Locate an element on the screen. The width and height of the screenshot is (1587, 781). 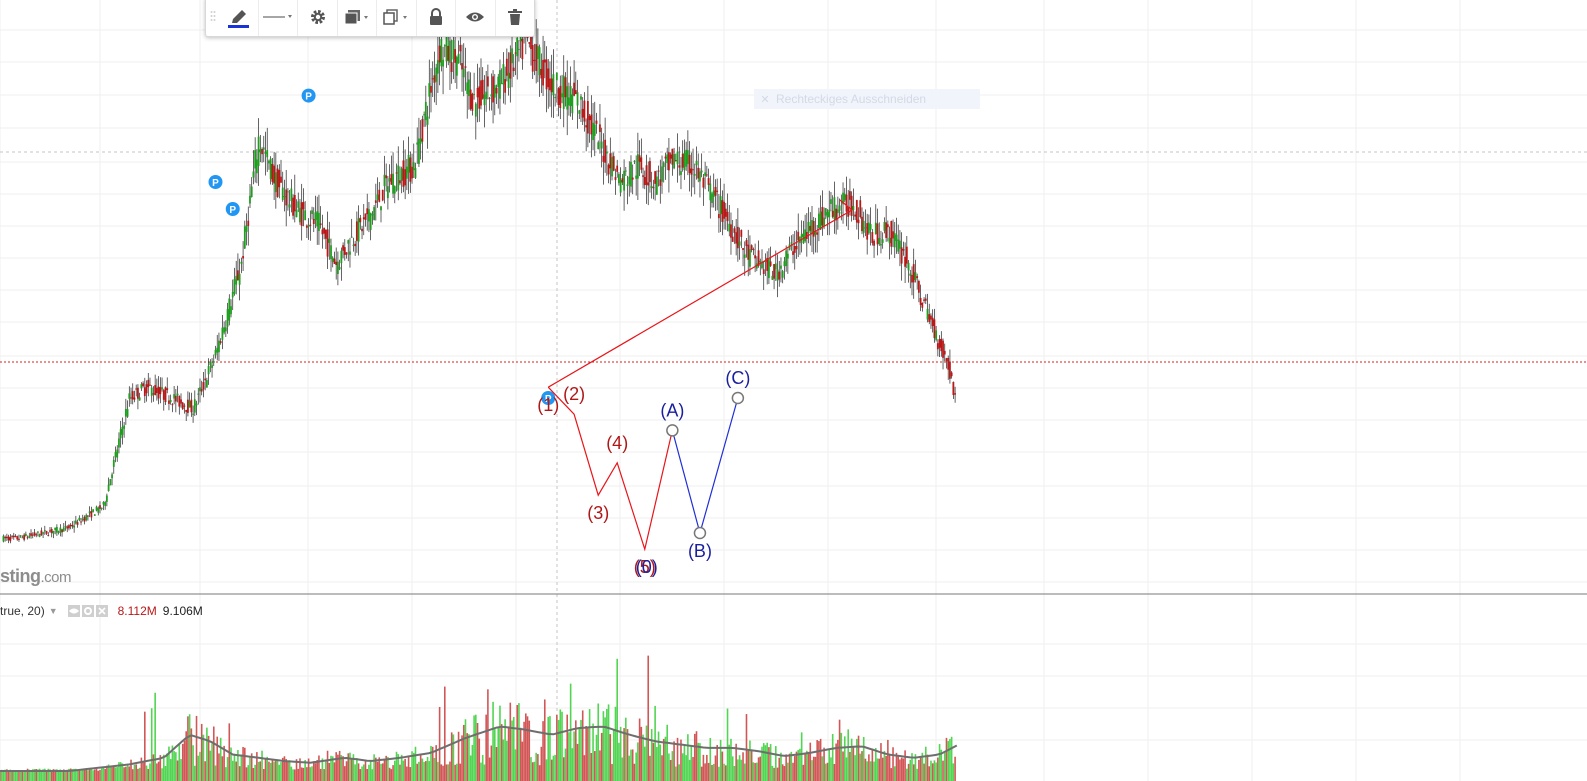
pencil-button is located at coordinates (239, 18).